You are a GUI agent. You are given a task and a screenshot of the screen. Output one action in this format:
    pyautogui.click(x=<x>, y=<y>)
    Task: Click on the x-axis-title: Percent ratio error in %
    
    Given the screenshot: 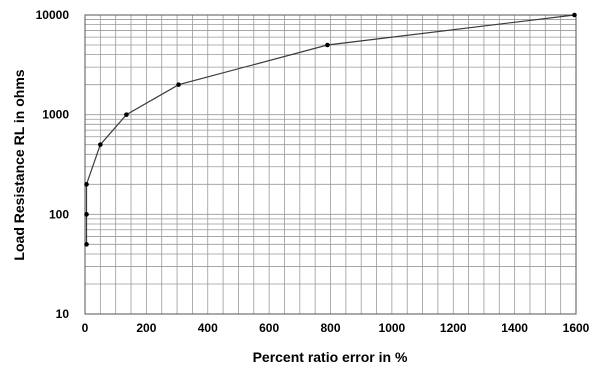 What is the action you would take?
    pyautogui.click(x=330, y=357)
    